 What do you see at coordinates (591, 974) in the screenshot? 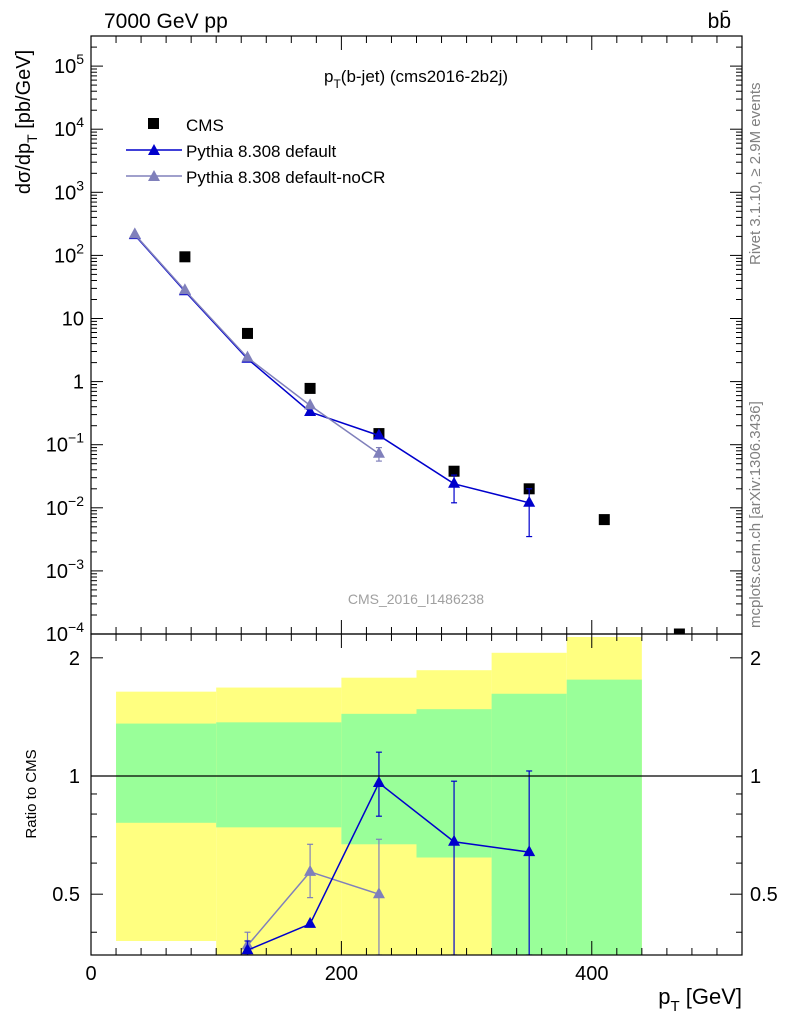
I see `xtick-label-2: 400` at bounding box center [591, 974].